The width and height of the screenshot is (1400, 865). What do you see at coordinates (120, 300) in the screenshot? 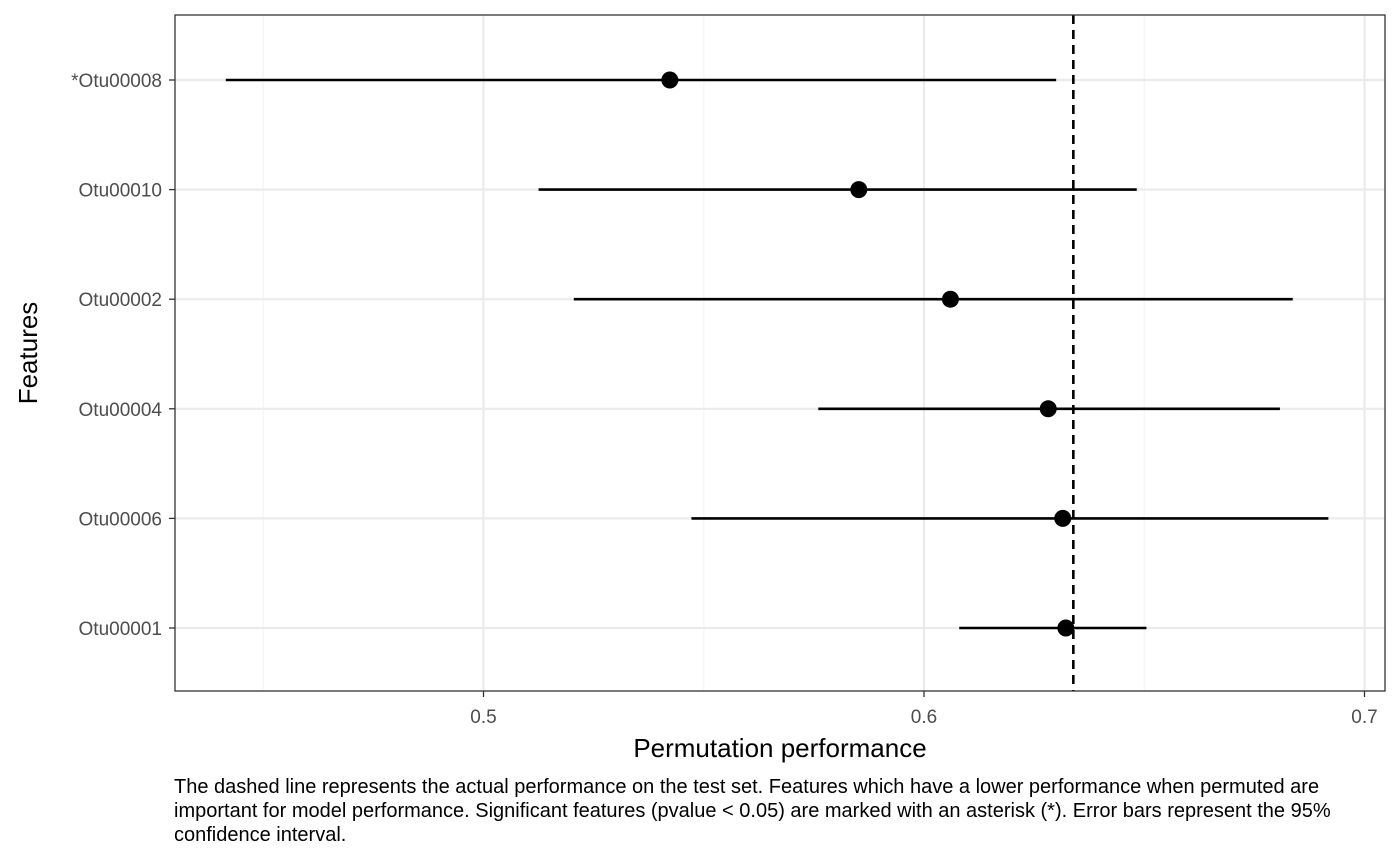
I see `y-tick-label: Otu00002` at bounding box center [120, 300].